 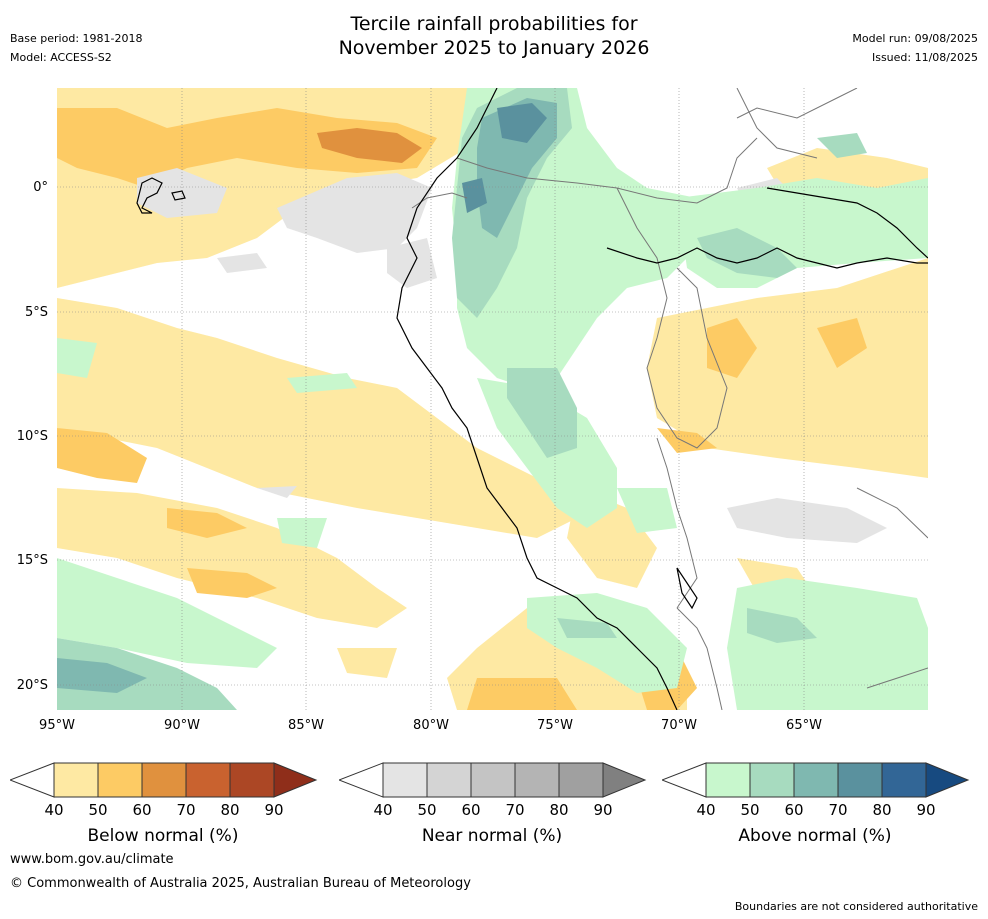 What do you see at coordinates (515, 810) in the screenshot?
I see `near-tick-70: 70` at bounding box center [515, 810].